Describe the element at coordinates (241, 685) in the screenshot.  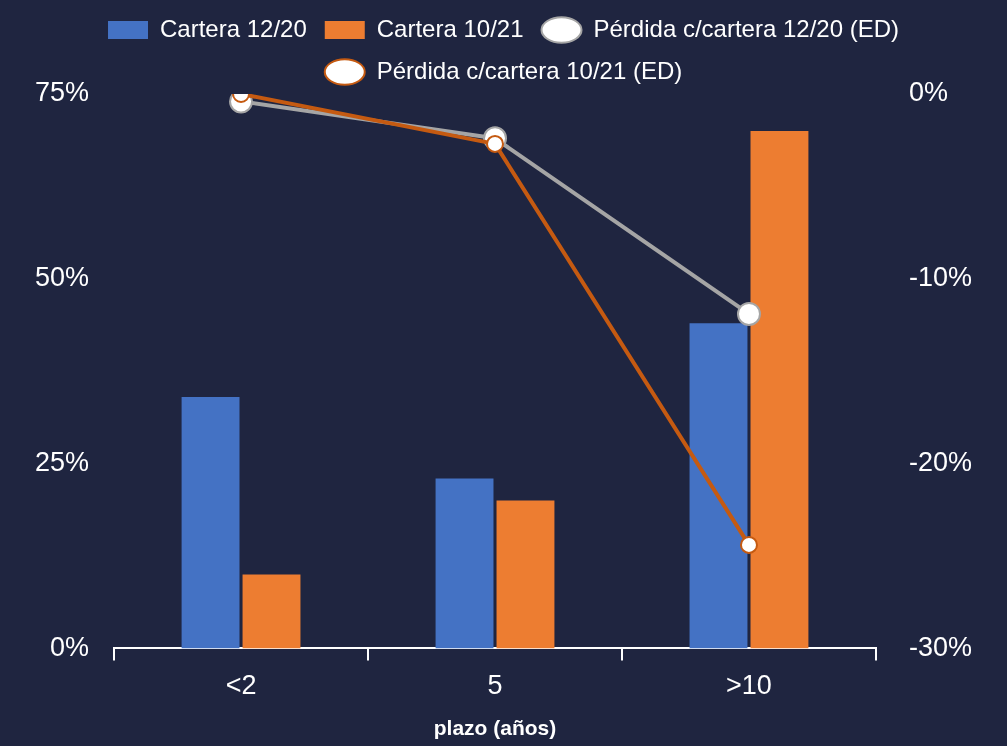
I see `x-tick-label: <2` at that location.